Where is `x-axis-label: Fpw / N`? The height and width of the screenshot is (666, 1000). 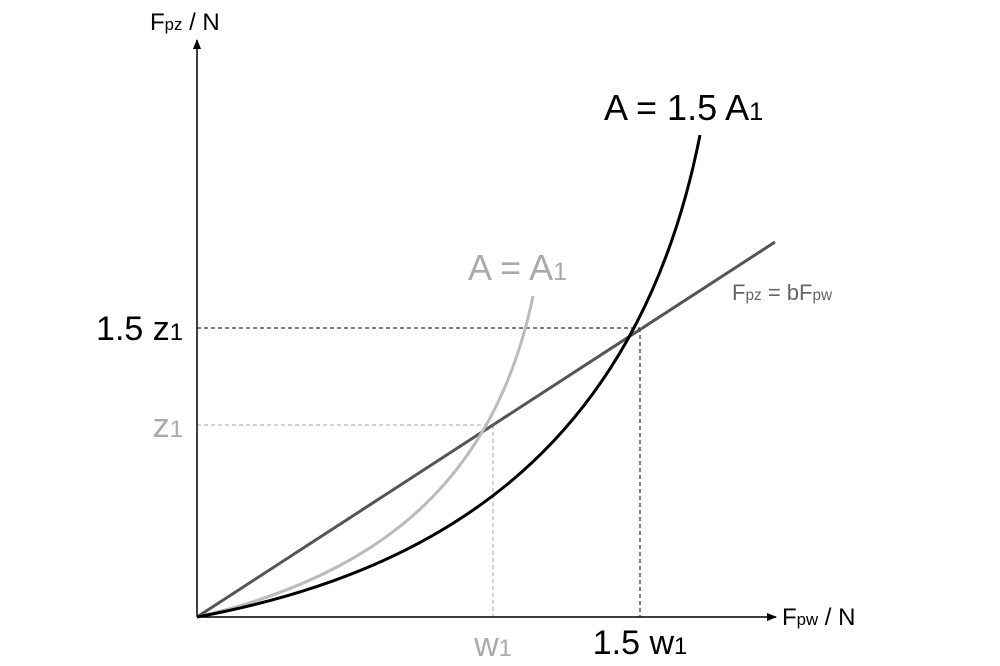 x-axis-label: Fpw / N is located at coordinates (818, 617).